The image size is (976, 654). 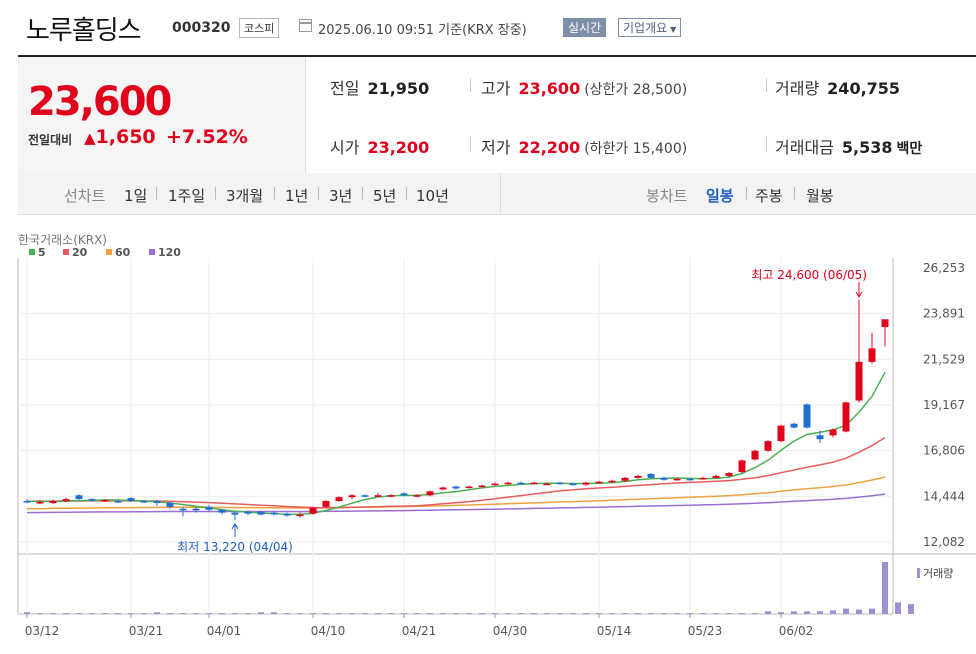 What do you see at coordinates (944, 451) in the screenshot?
I see `y-tick-label: 16,806` at bounding box center [944, 451].